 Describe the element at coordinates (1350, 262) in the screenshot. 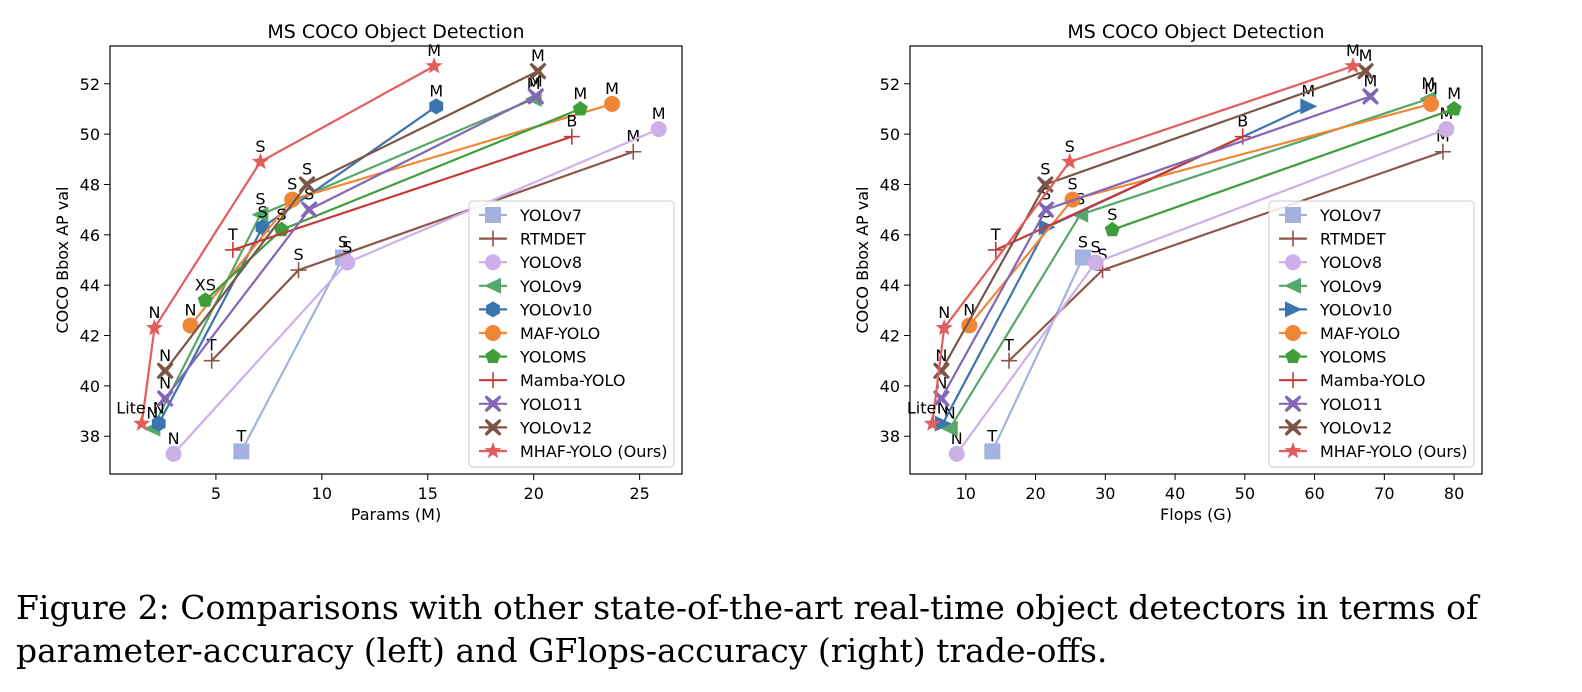

I see `legend-label: YOLOv8` at that location.